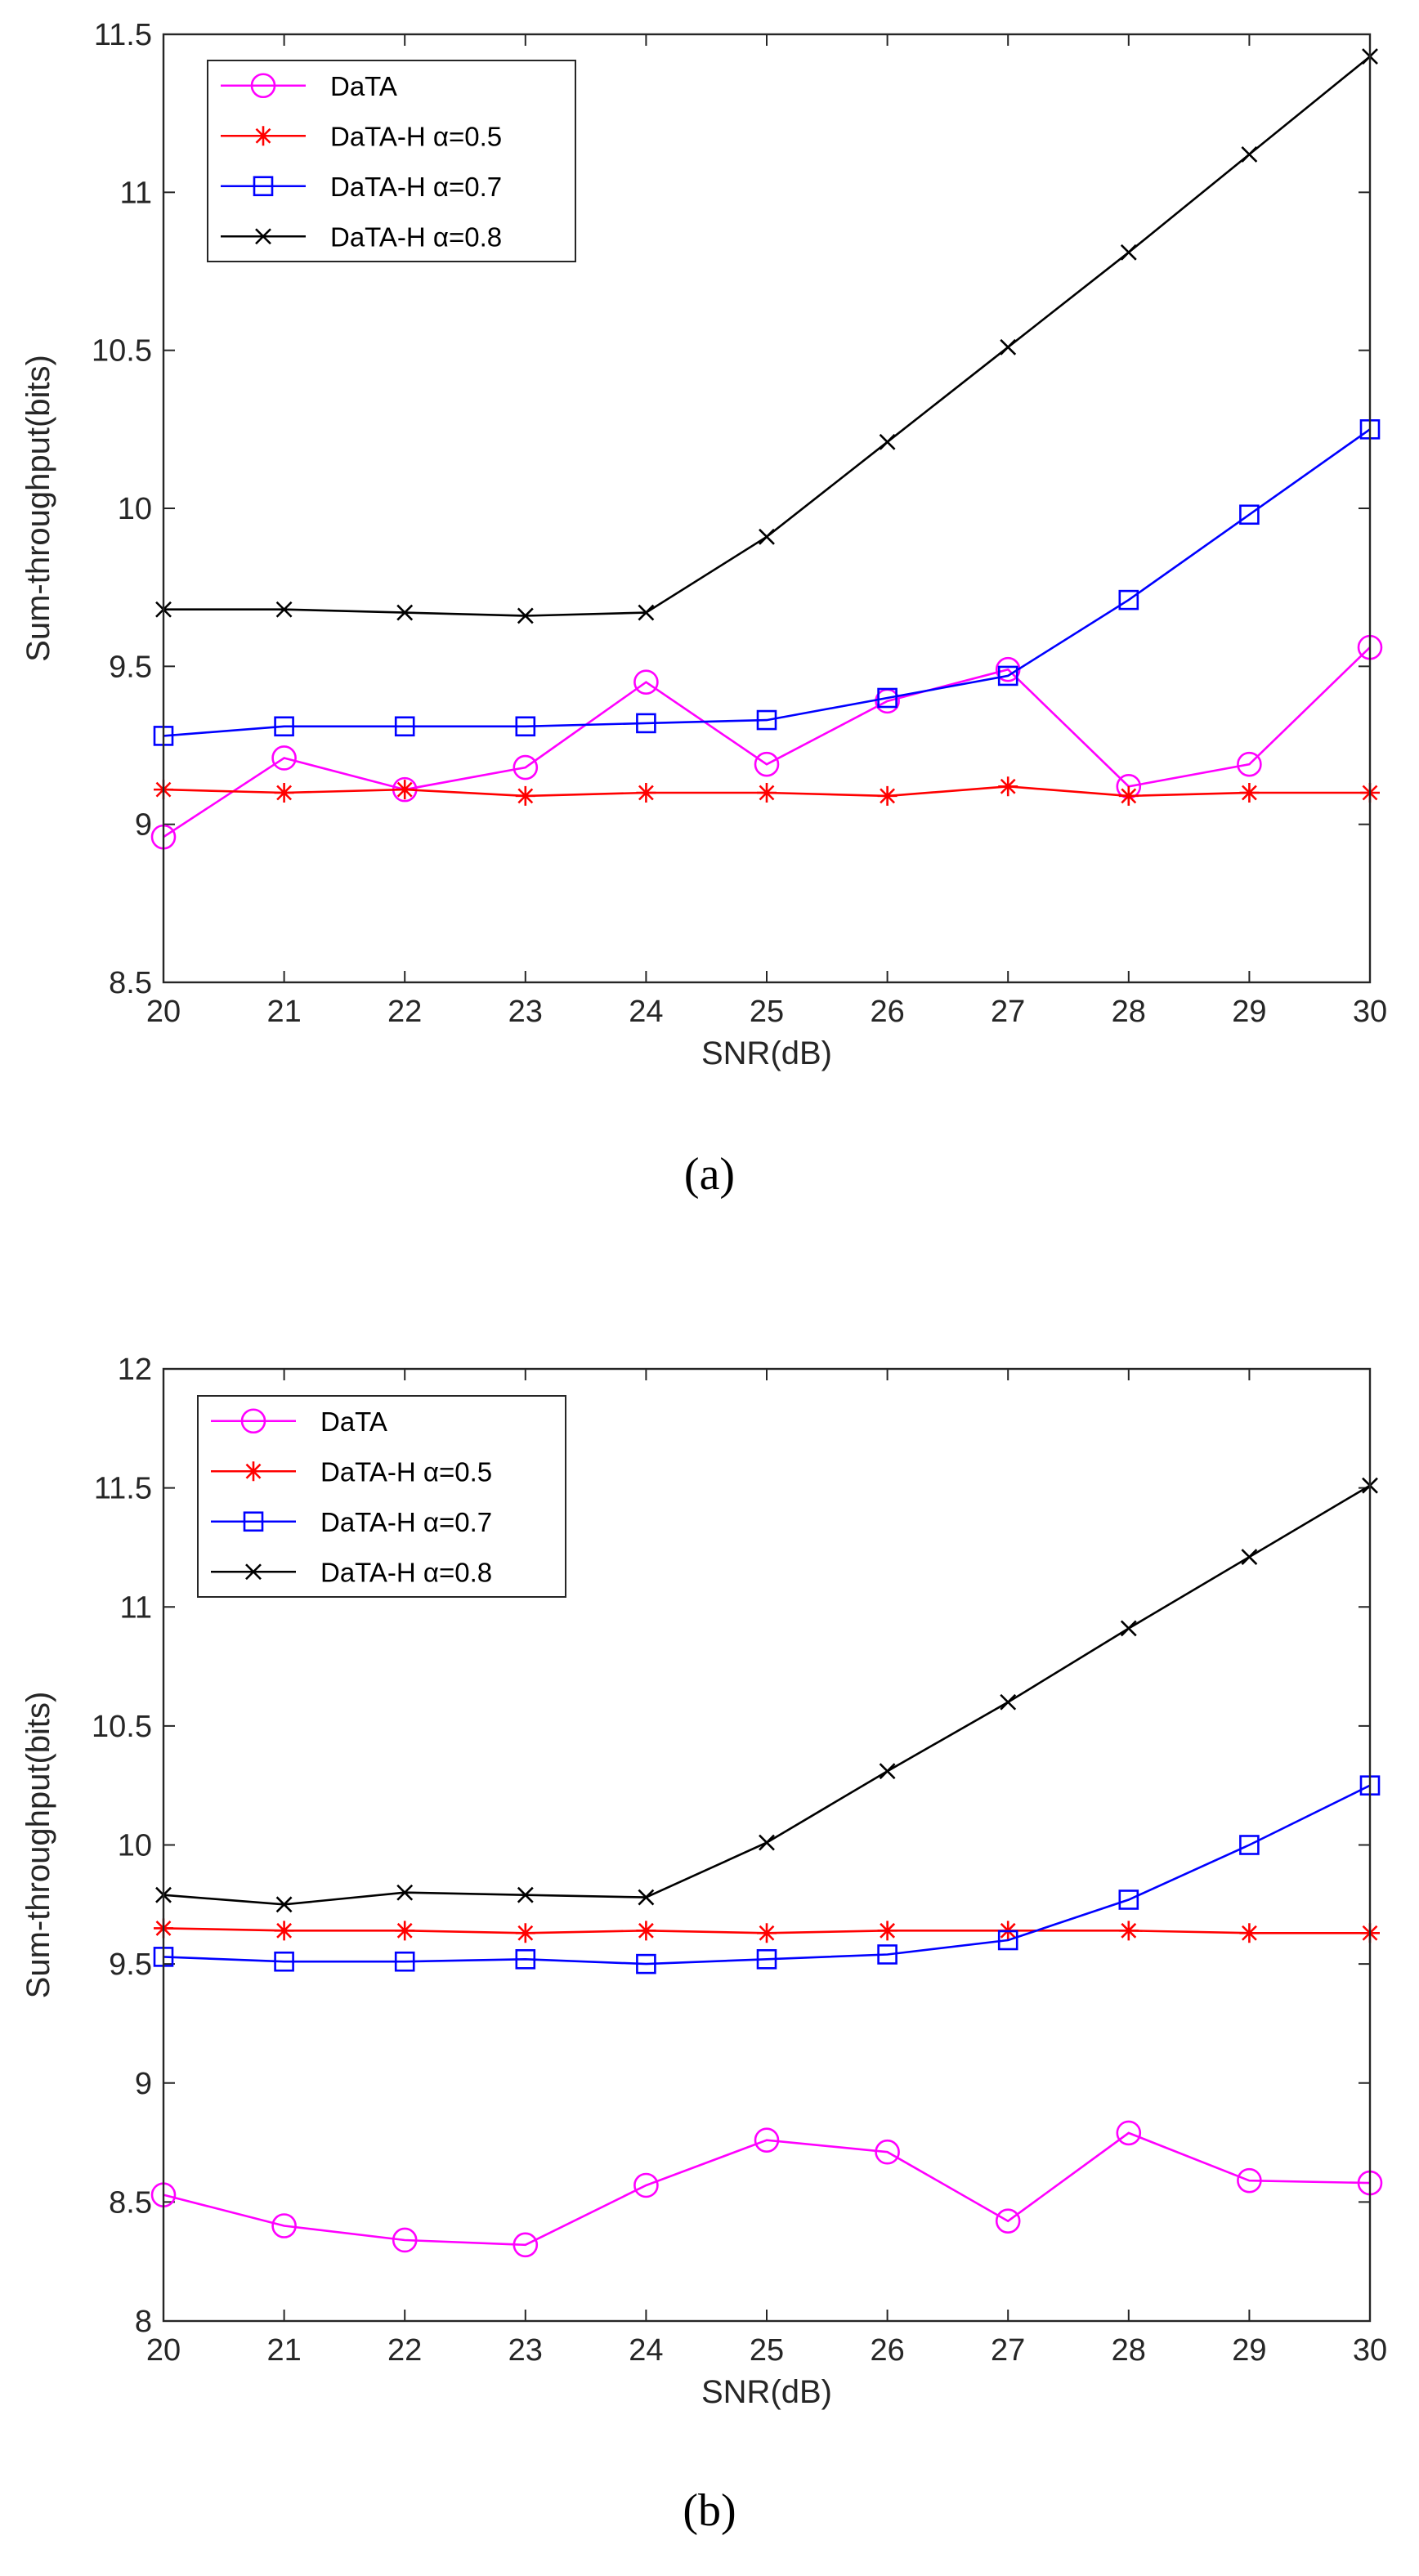  I want to click on legend-item: DaTA, so click(299, 1422).